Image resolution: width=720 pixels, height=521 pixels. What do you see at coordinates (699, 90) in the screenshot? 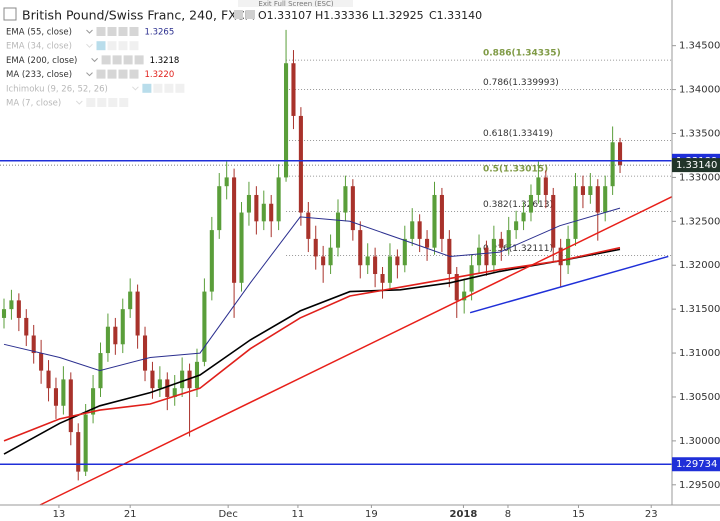
I see `y-tick-label: 1.34000` at bounding box center [699, 90].